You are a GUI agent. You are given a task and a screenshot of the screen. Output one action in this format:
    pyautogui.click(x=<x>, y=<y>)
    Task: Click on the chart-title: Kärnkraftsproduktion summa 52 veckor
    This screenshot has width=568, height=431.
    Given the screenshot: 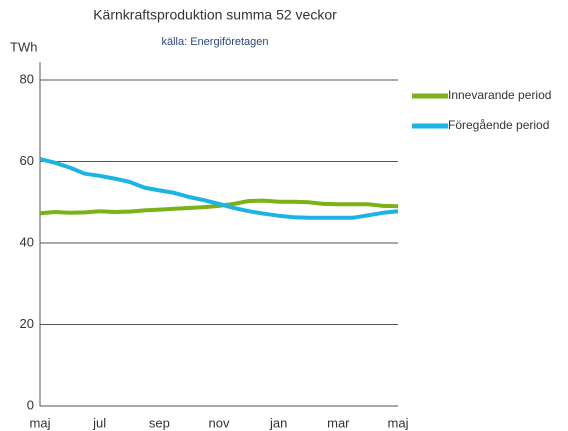 What is the action you would take?
    pyautogui.click(x=215, y=15)
    